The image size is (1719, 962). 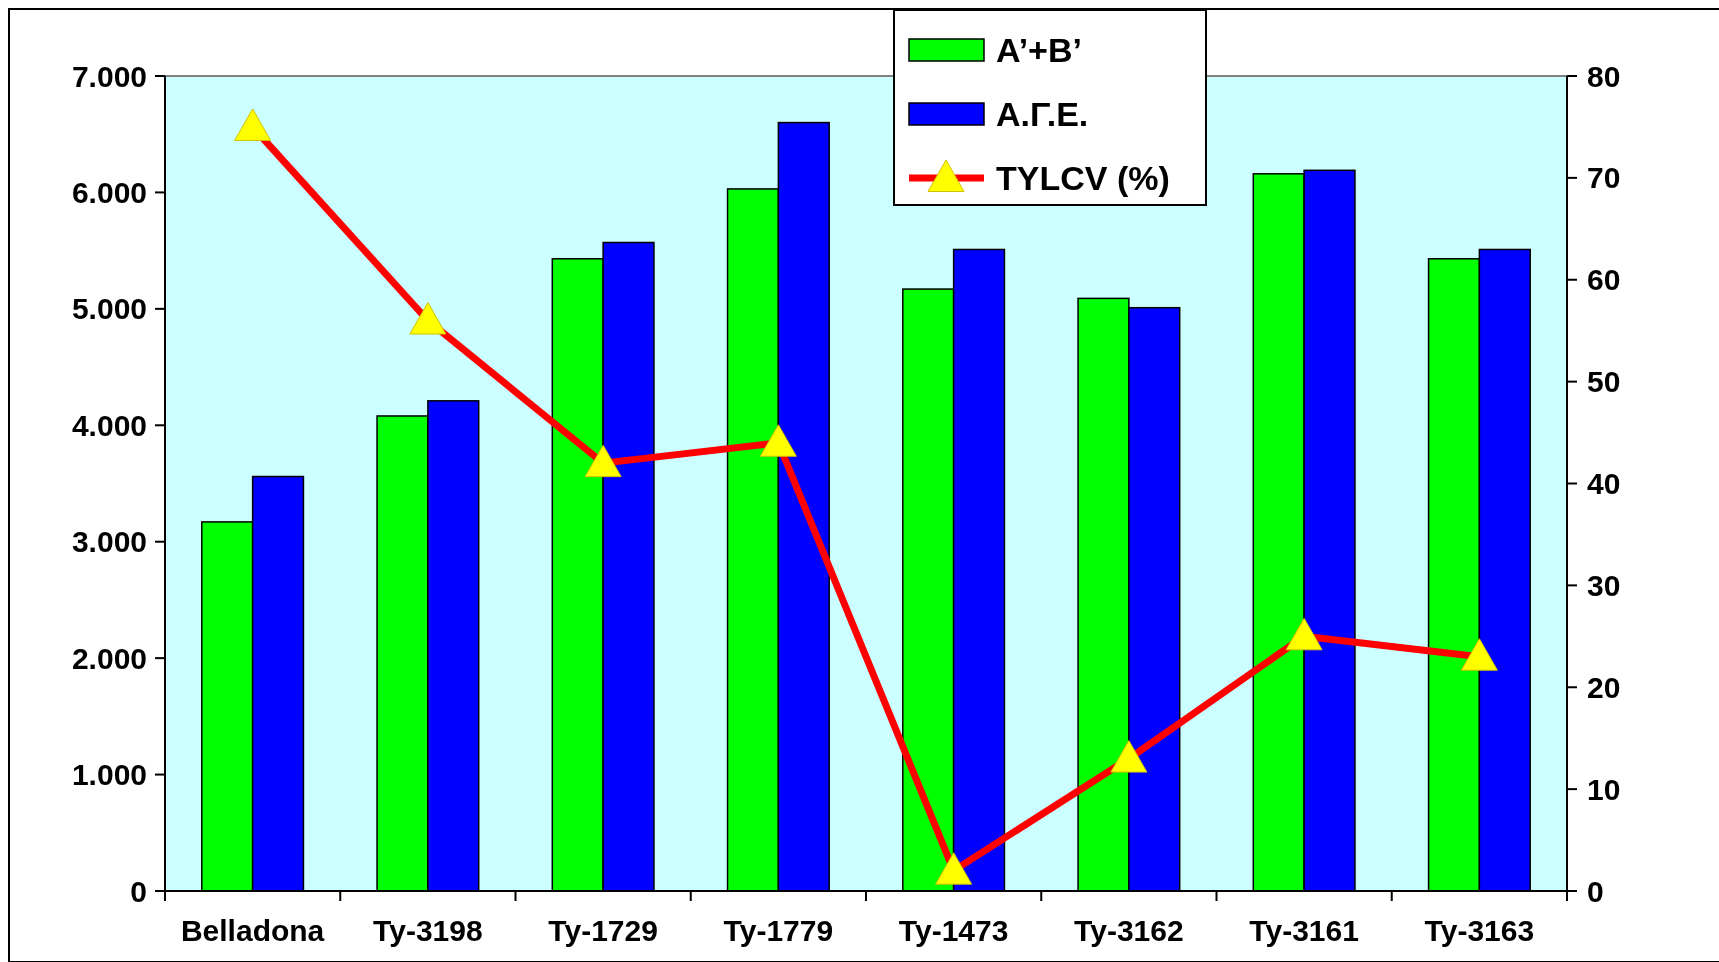 What do you see at coordinates (1604, 178) in the screenshot?
I see `y2-tick-label: 70` at bounding box center [1604, 178].